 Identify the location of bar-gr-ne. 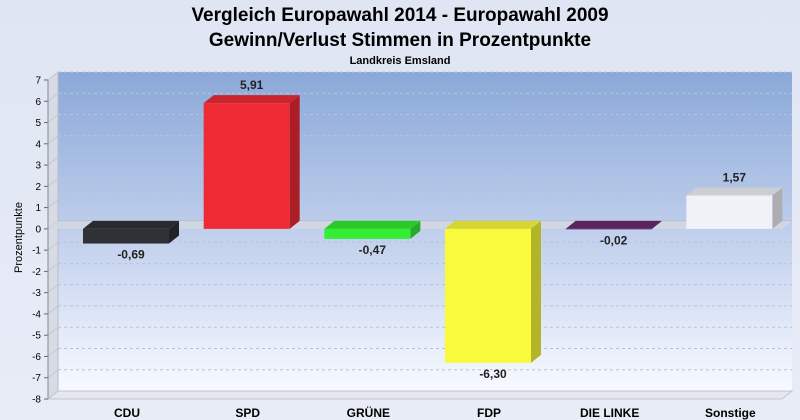
(372, 229).